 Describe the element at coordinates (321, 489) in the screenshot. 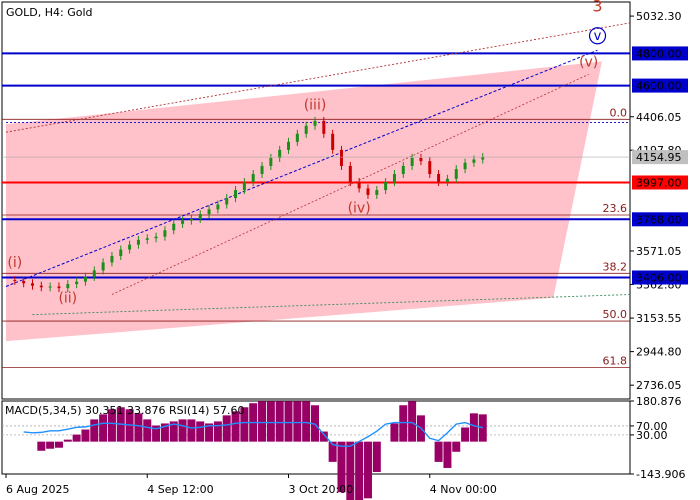

I see `time-tick-label: 3 Oct 20:00` at that location.